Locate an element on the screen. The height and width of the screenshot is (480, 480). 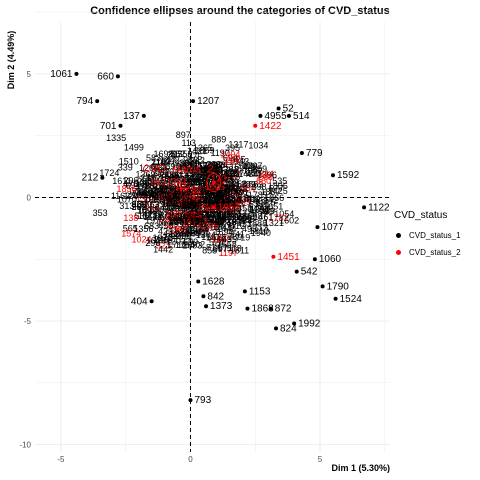
cloud-label-red: 1494 is located at coordinates (230, 155).